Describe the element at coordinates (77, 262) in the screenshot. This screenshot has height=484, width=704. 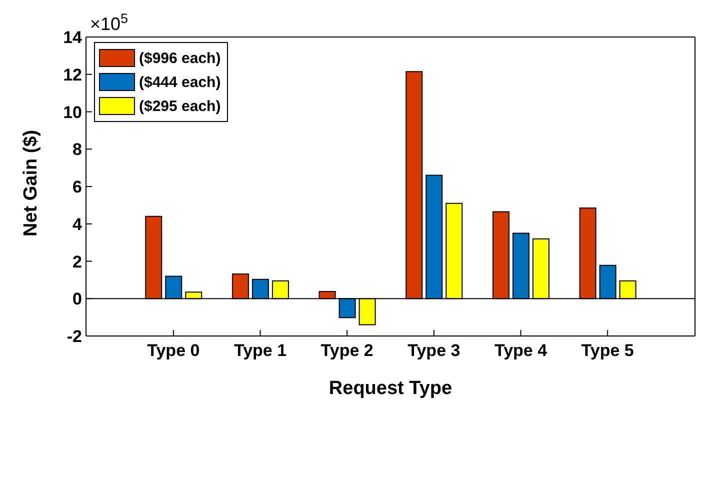
I see `y-tick-label: 2` at that location.